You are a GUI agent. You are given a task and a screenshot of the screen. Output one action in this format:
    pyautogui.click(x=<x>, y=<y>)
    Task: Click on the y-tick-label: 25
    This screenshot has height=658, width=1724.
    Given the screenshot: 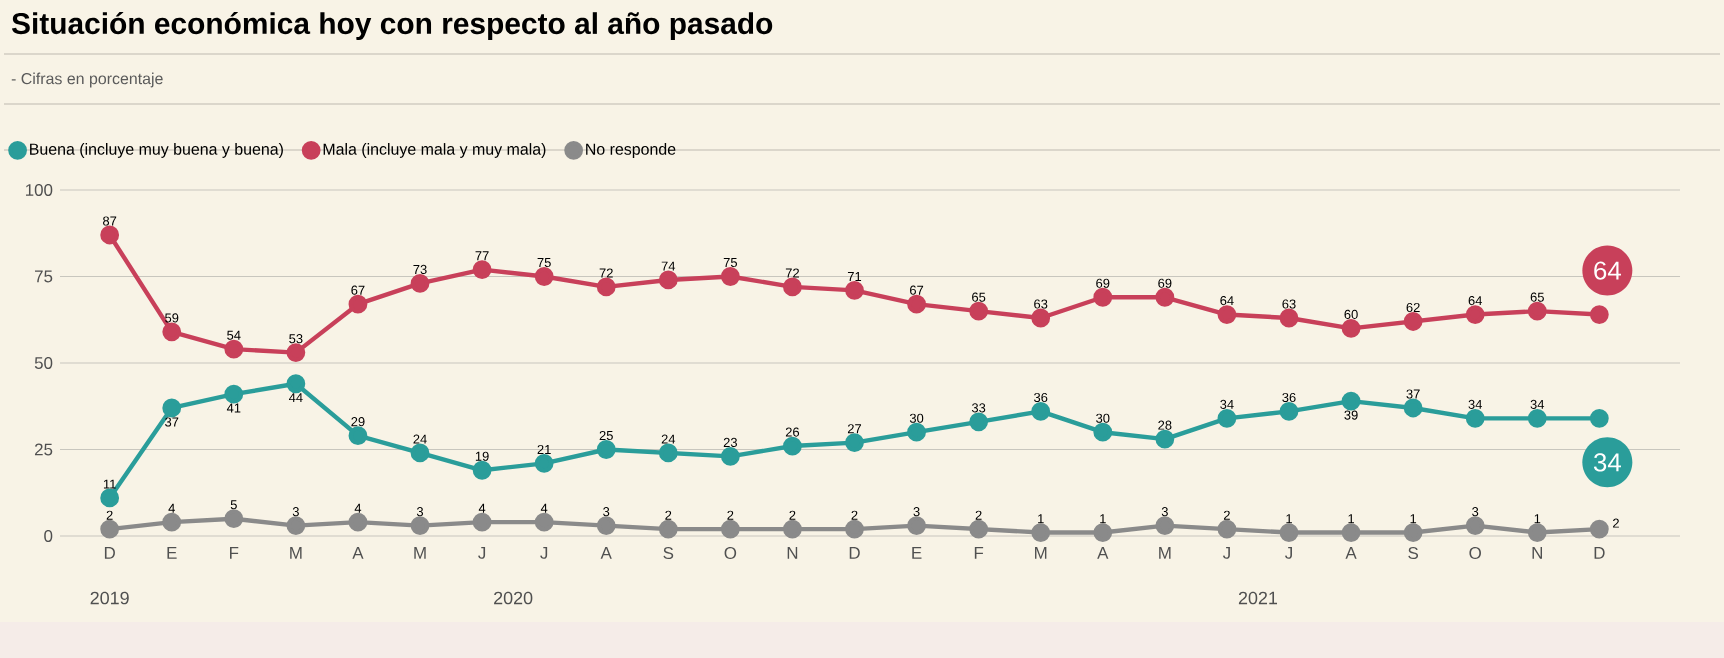 What is the action you would take?
    pyautogui.click(x=43, y=449)
    